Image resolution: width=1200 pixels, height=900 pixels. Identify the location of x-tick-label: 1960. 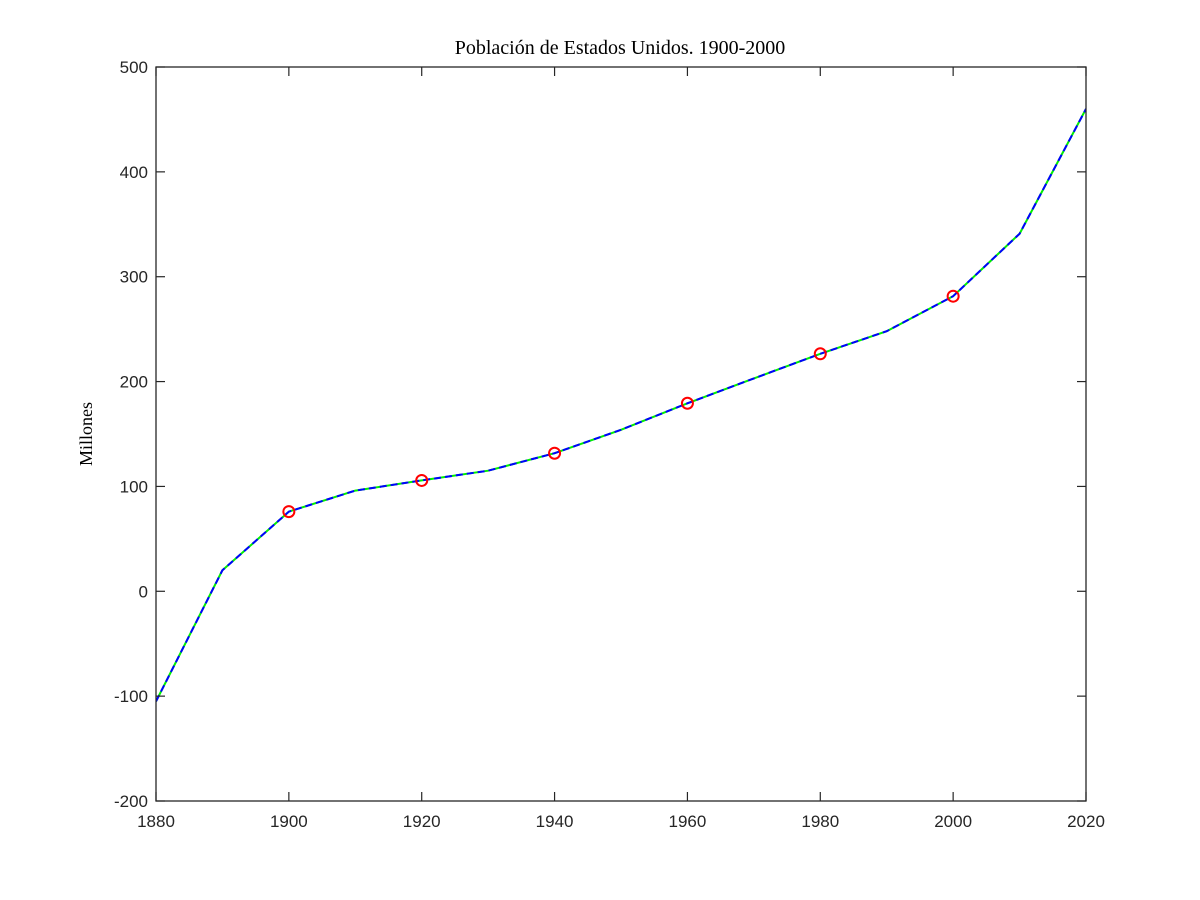
(688, 821).